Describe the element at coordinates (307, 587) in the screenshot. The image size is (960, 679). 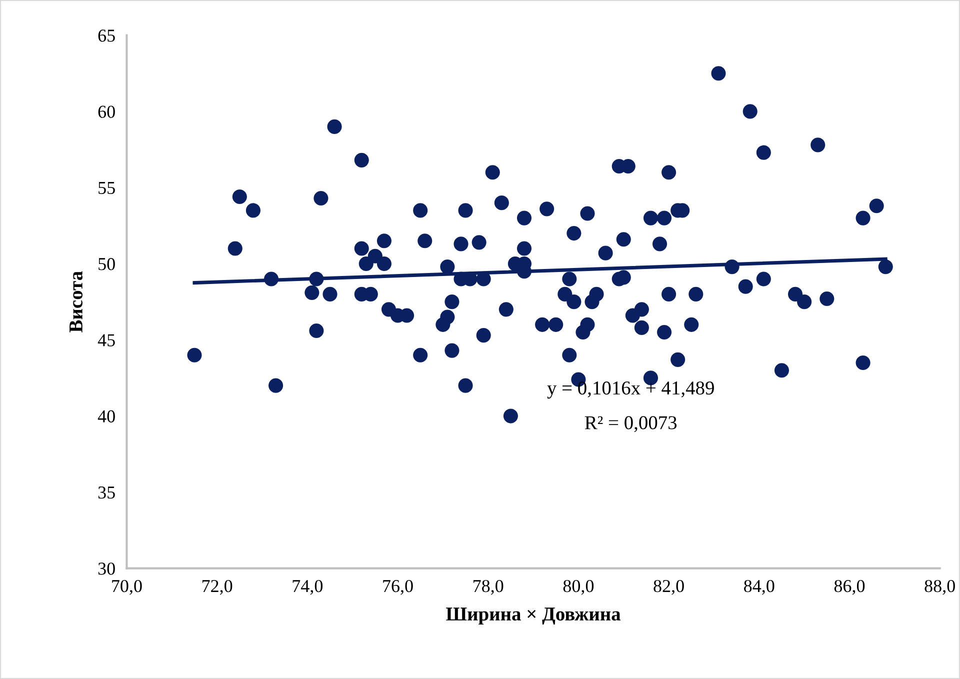
I see `x-tick-label: 74,0` at that location.